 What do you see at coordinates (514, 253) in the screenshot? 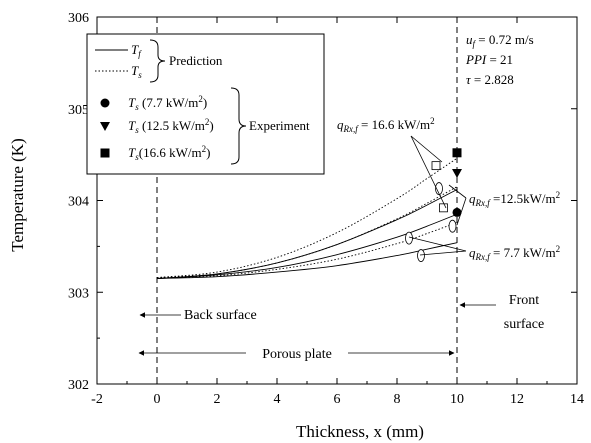
I see `annotation-q7: qRx,f = 7.7 kW/m2` at bounding box center [514, 253].